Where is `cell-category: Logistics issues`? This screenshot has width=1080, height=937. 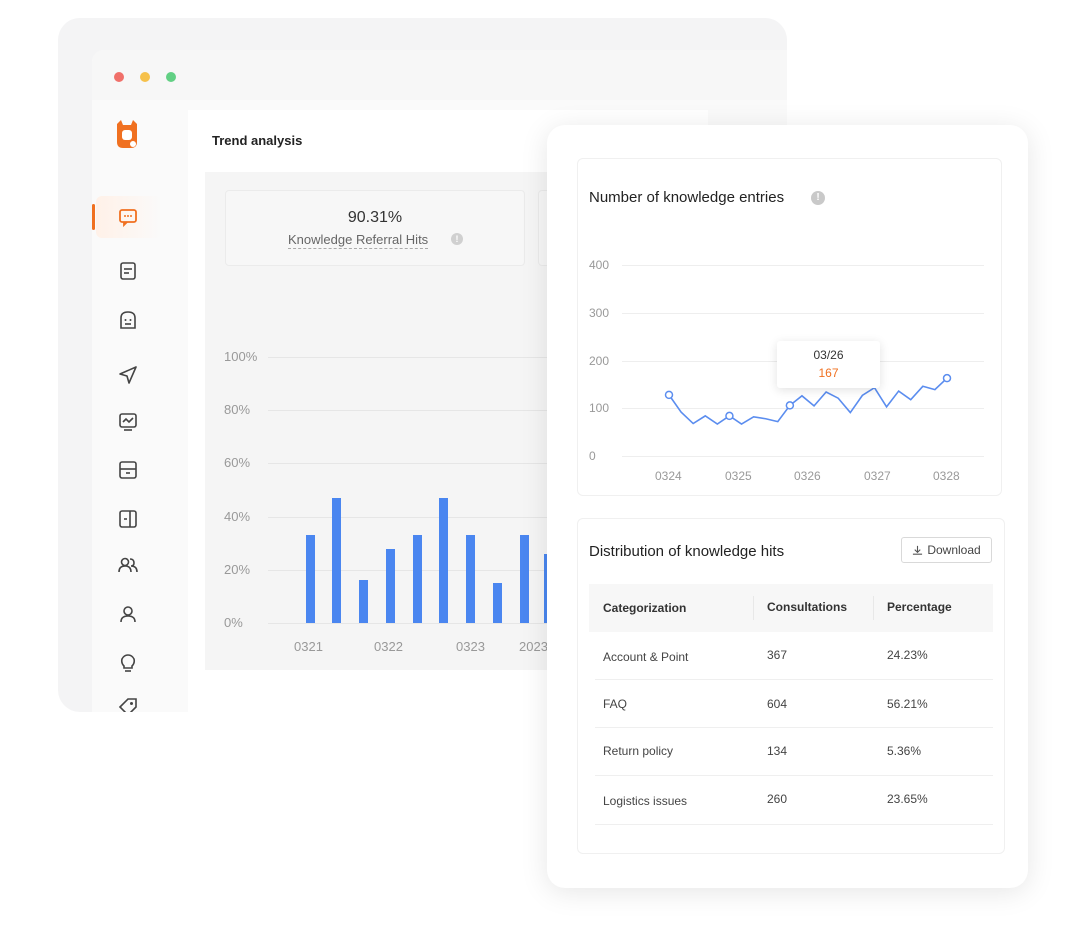 cell-category: Logistics issues is located at coordinates (645, 801).